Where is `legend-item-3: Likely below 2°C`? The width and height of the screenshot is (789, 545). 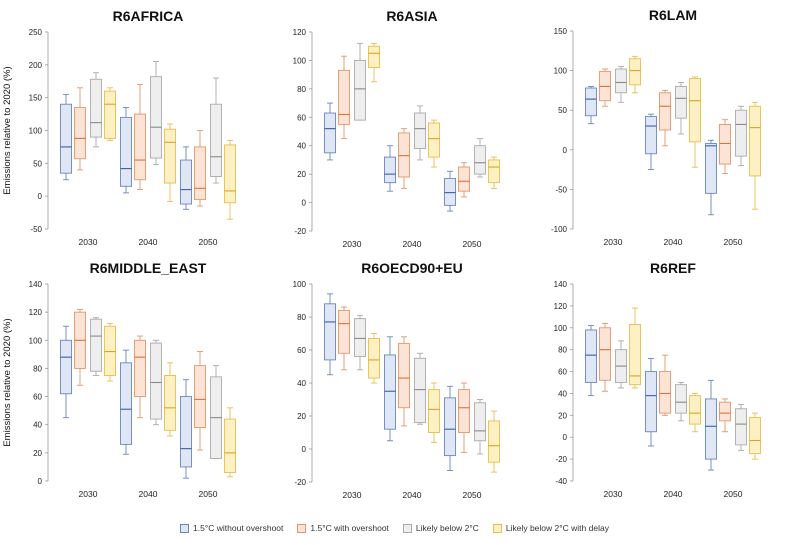 legend-item-3: Likely below 2°C is located at coordinates (440, 528).